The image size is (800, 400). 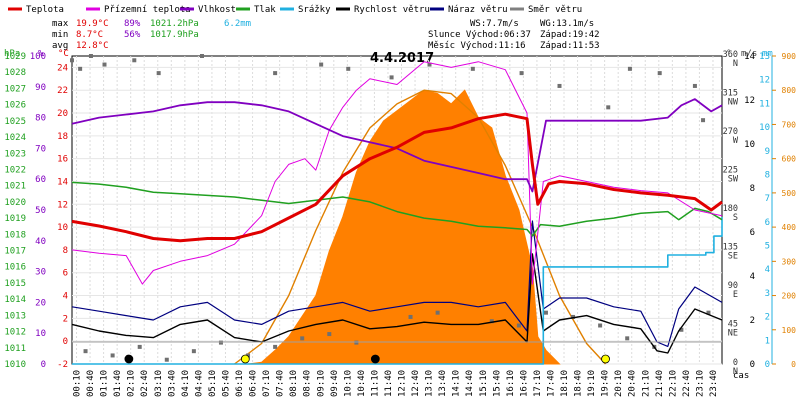 What do you see at coordinates (12, 54) in the screenshot?
I see `axis-hpa-label: hPa` at bounding box center [12, 54].